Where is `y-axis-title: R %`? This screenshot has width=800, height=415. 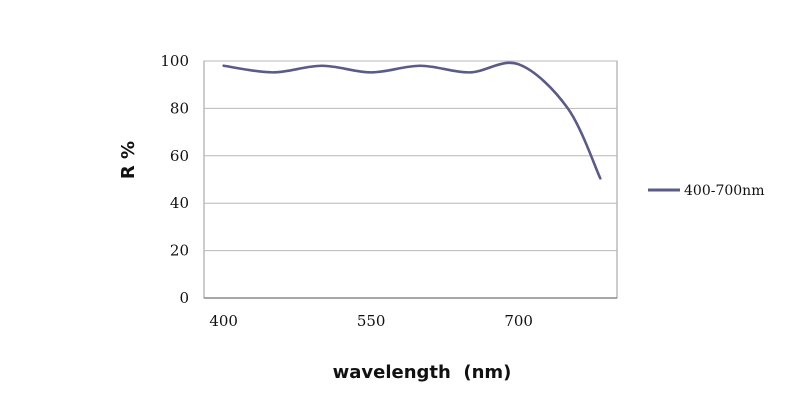 y-axis-title: R % is located at coordinates (128, 160).